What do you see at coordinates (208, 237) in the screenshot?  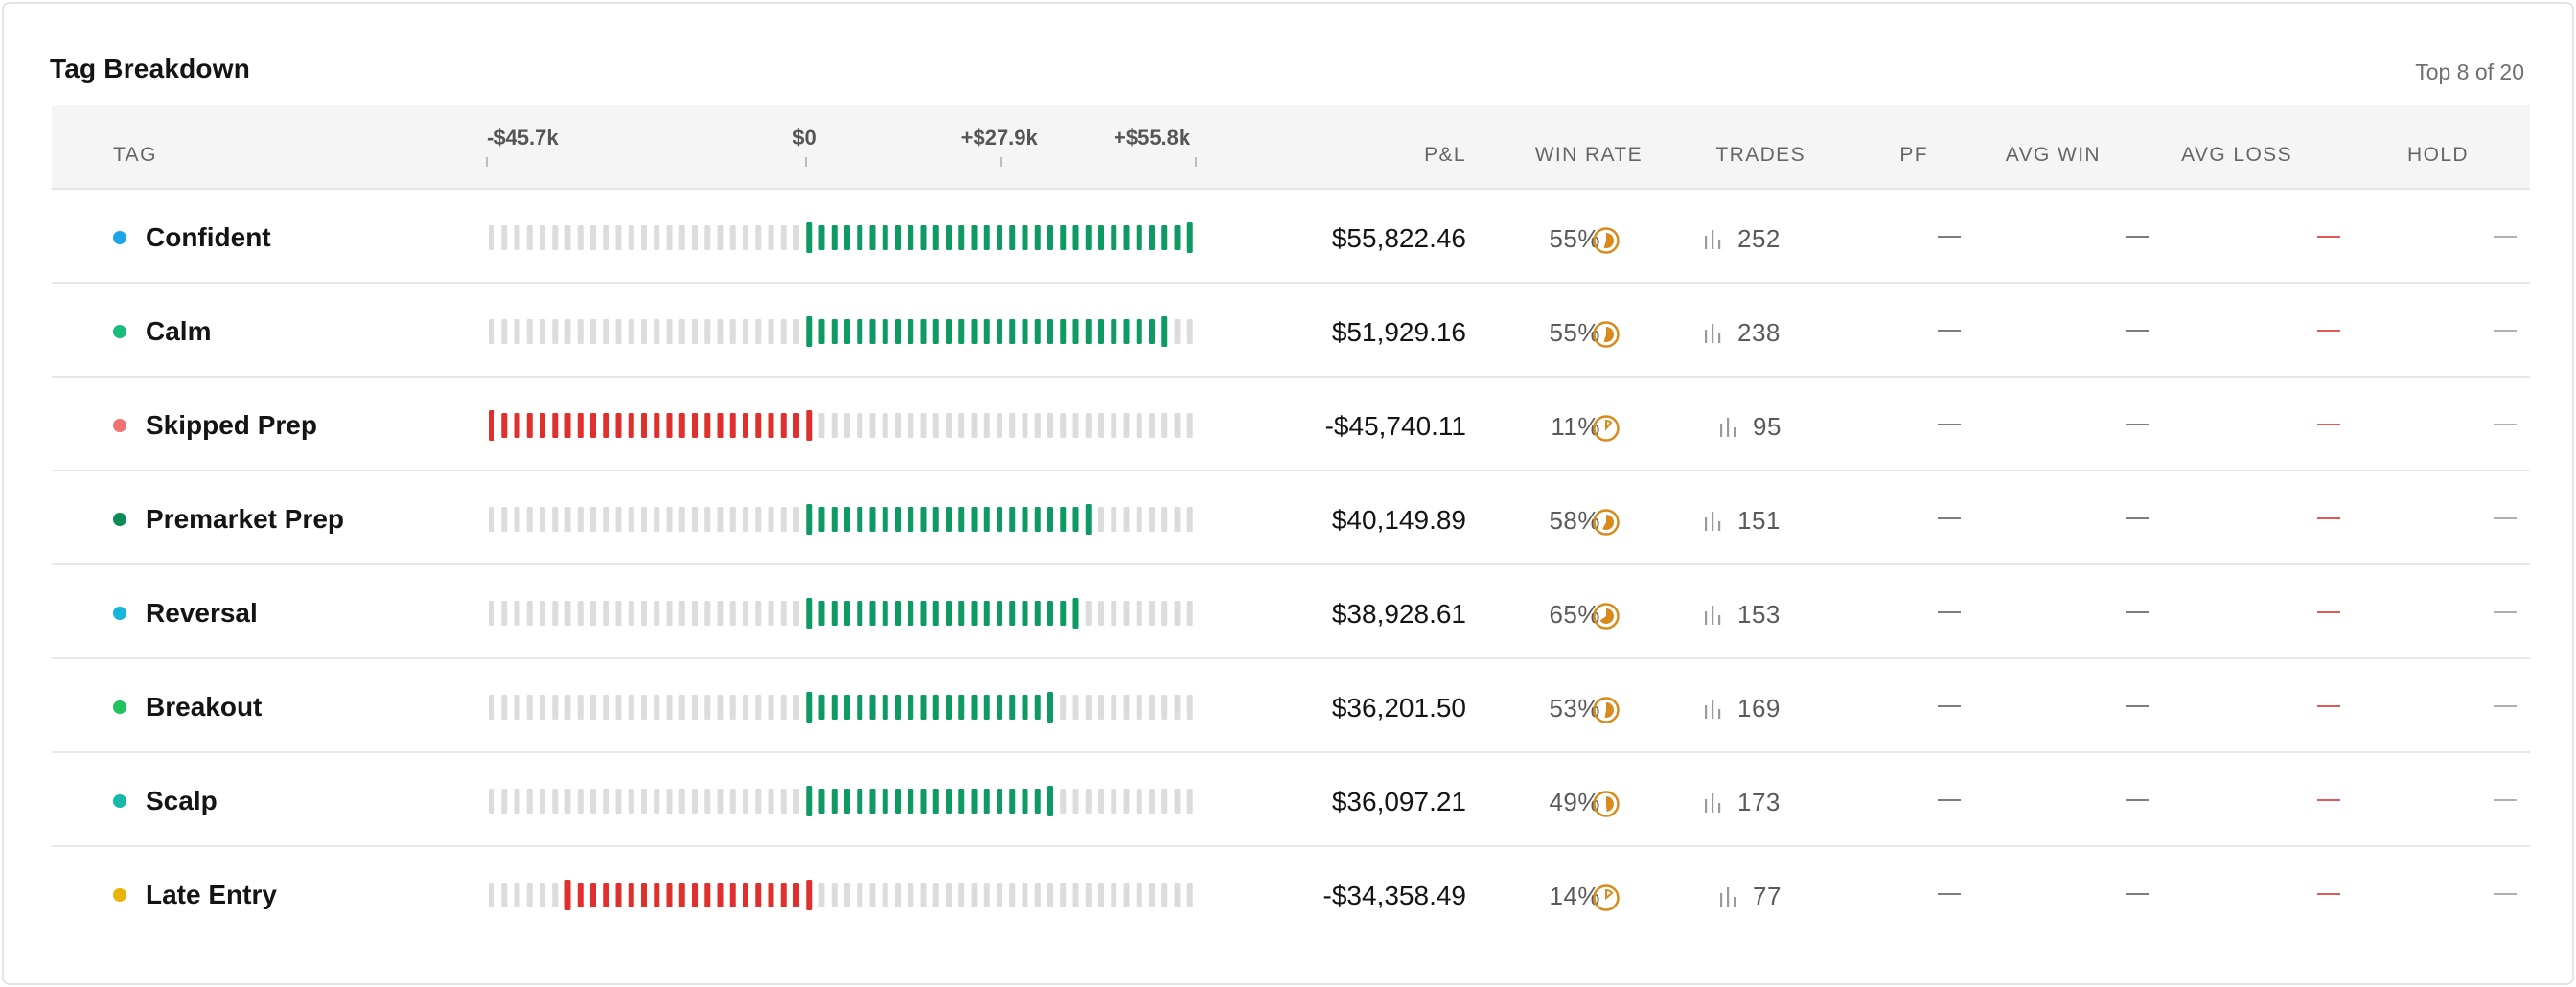 I see `tag-name: Confident` at bounding box center [208, 237].